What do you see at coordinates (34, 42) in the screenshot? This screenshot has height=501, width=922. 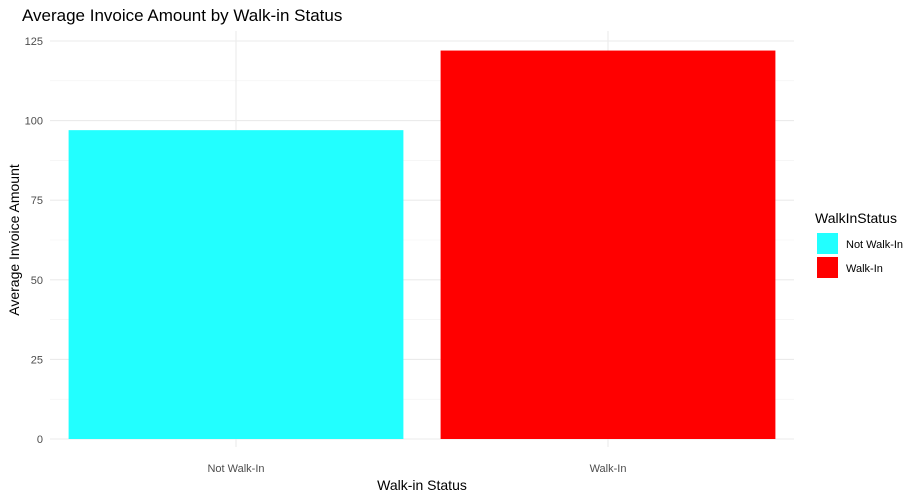 I see `y-tick-label: 125` at bounding box center [34, 42].